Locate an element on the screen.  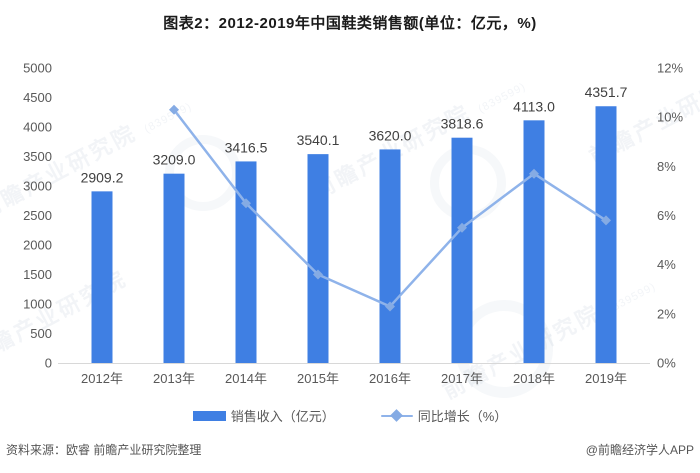
source-note: 资料来源：欧睿 前瞻产业研究院整理 is located at coordinates (104, 450).